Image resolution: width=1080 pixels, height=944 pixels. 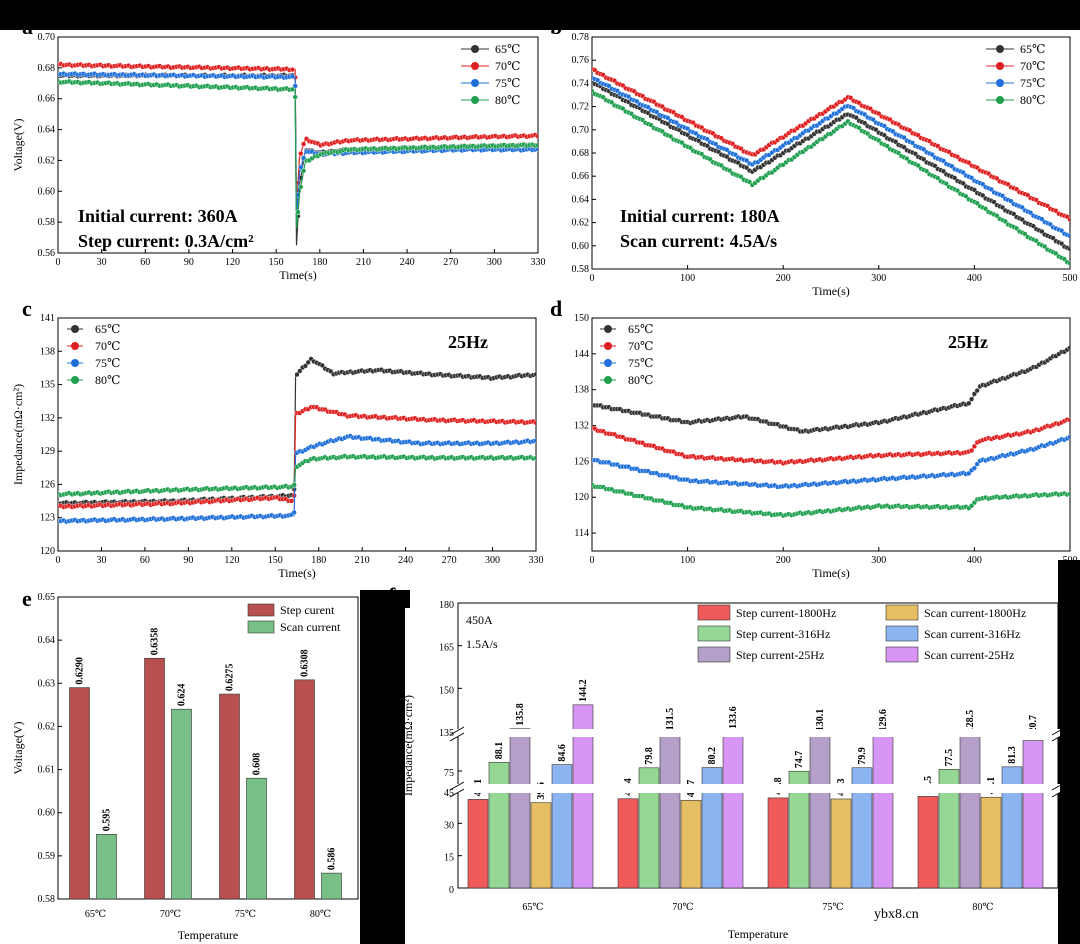 What do you see at coordinates (449, 773) in the screenshot?
I see `y-tick-label: 75` at bounding box center [449, 773].